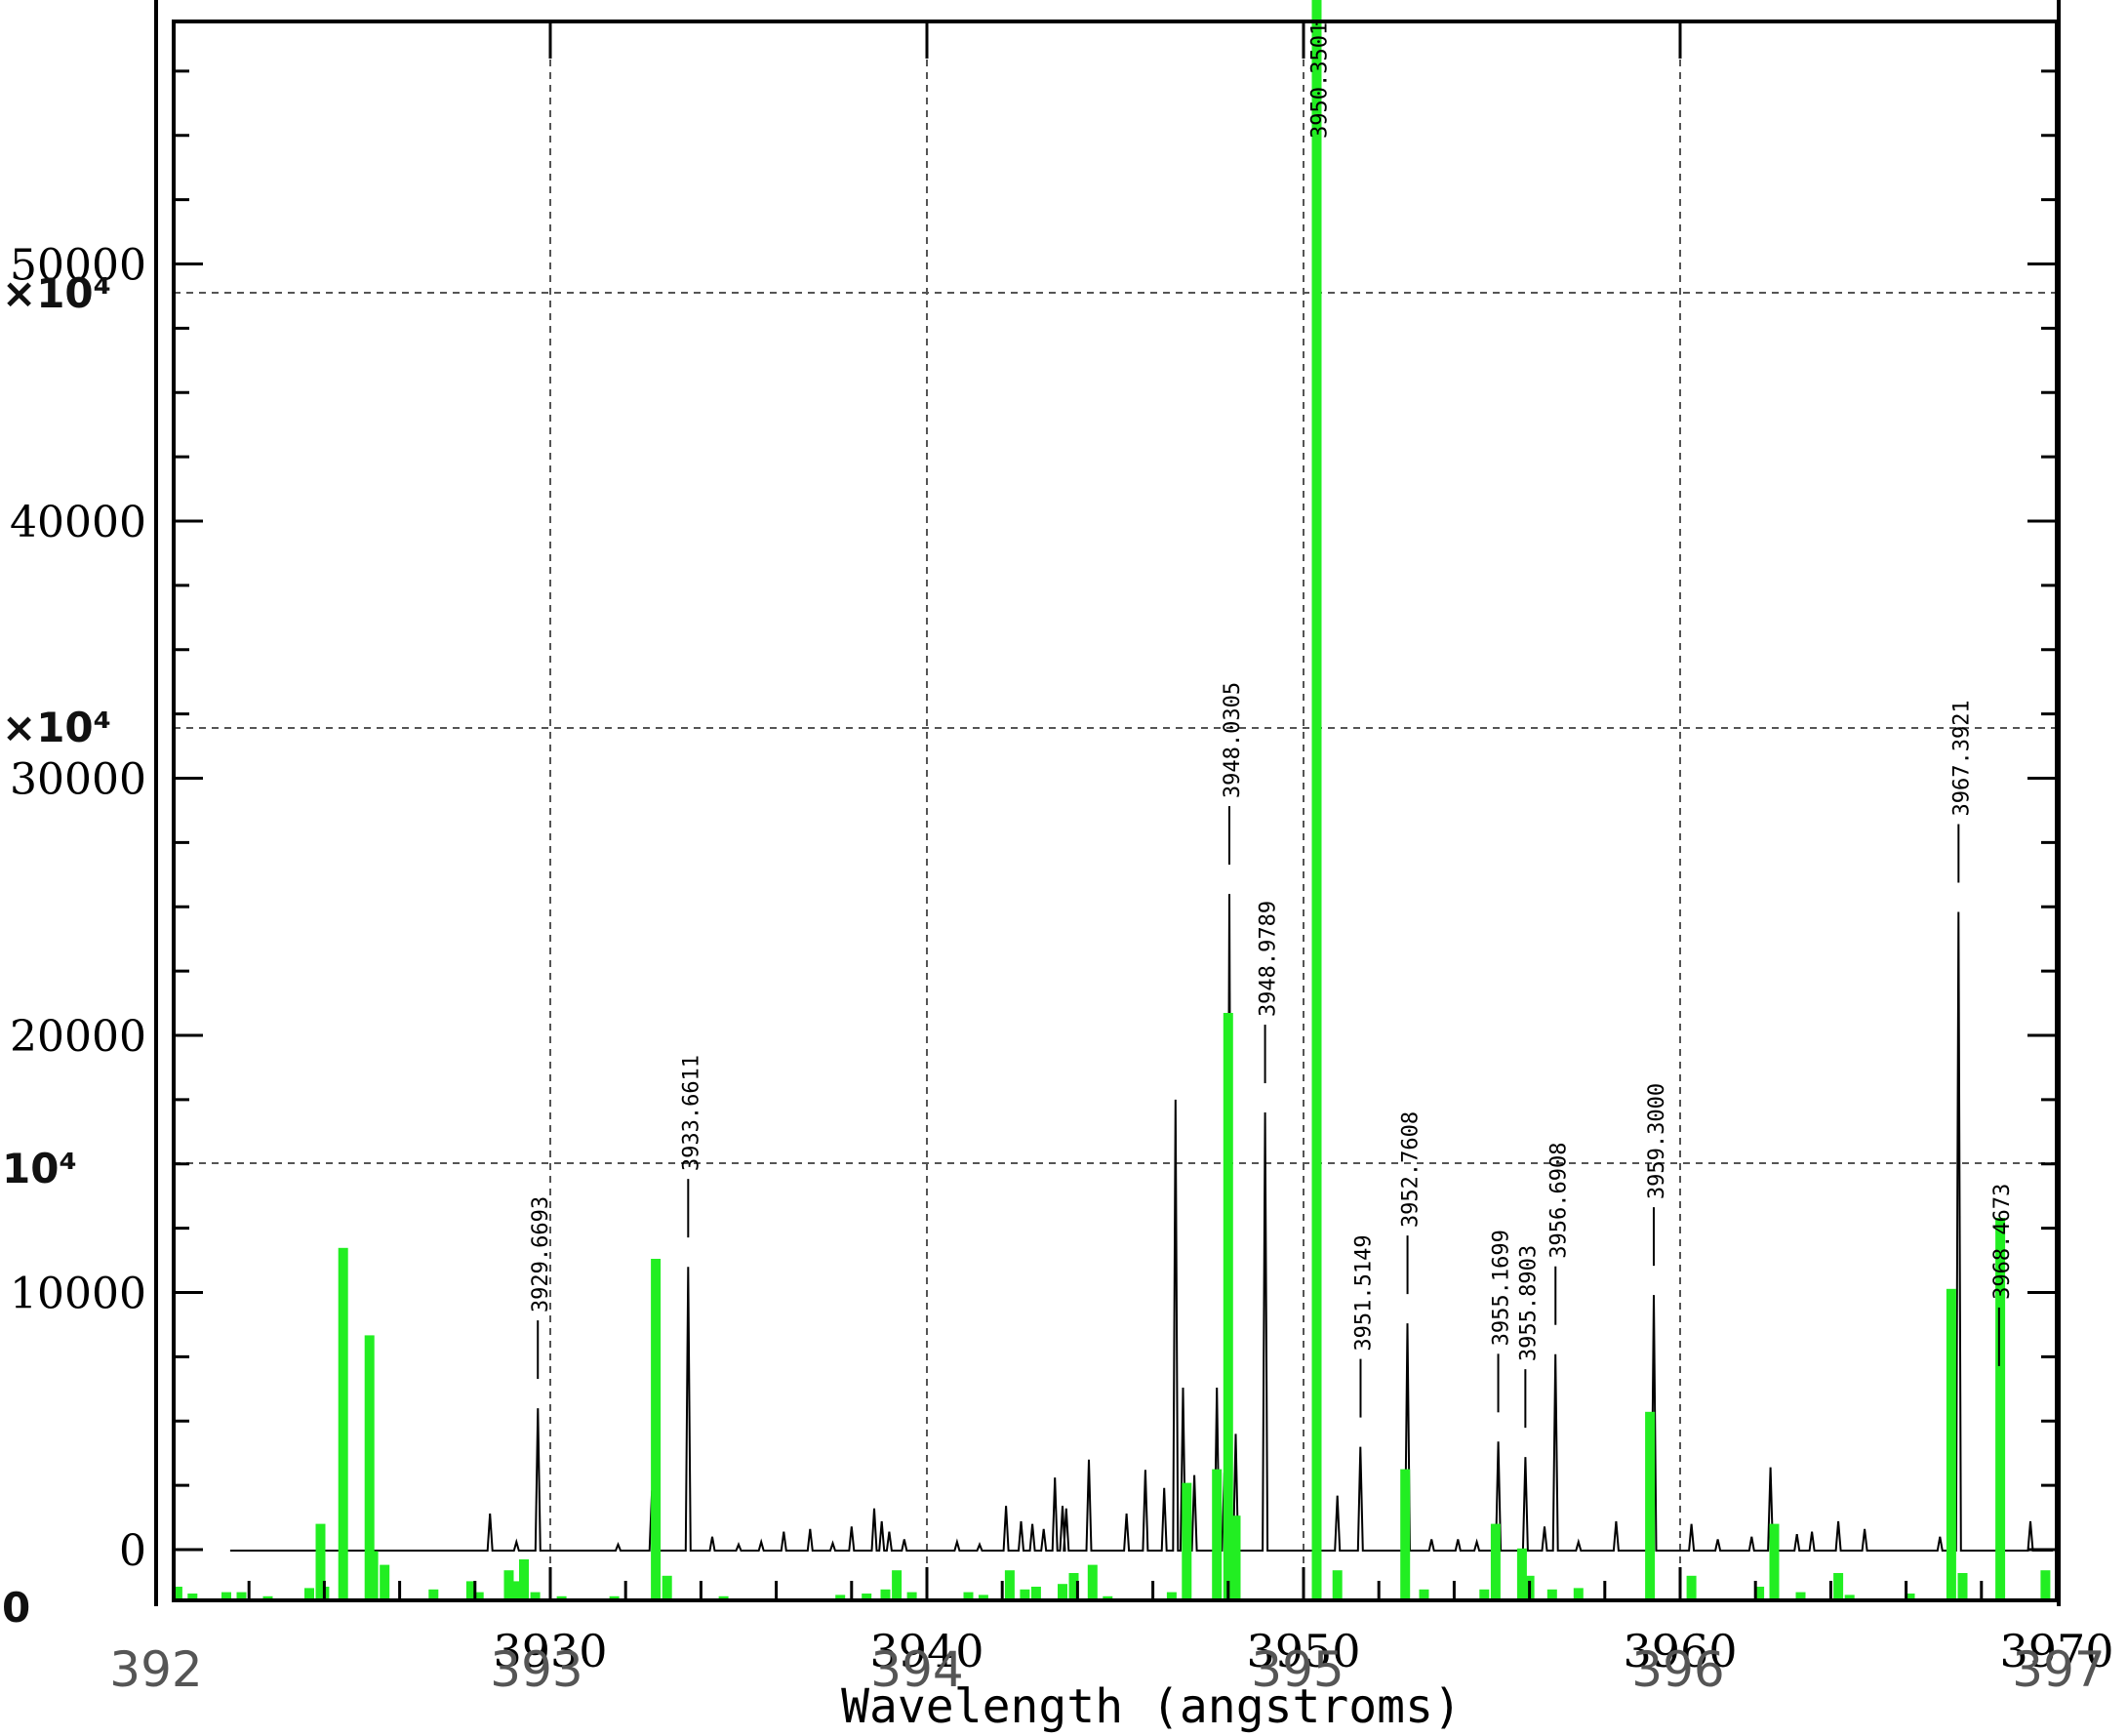 Image resolution: width=2127 pixels, height=1736 pixels. What do you see at coordinates (1320, 80) in the screenshot?
I see `line-label: 3950.3501` at bounding box center [1320, 80].